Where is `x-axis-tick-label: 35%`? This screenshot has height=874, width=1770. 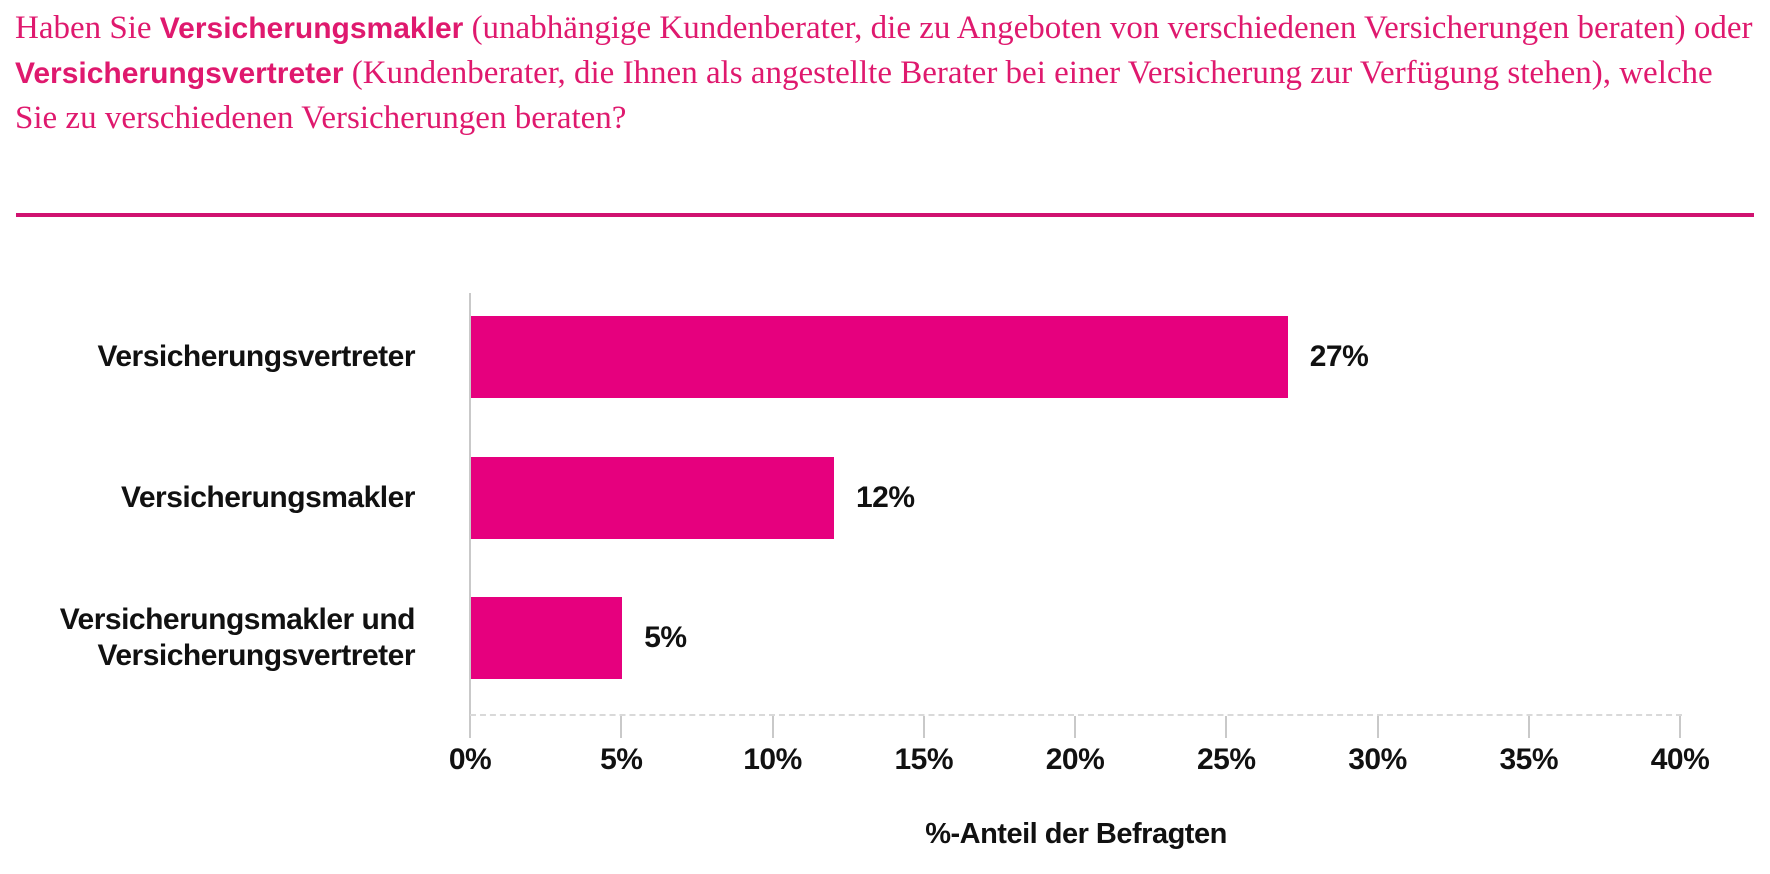
x-axis-tick-label: 35% is located at coordinates (1529, 759).